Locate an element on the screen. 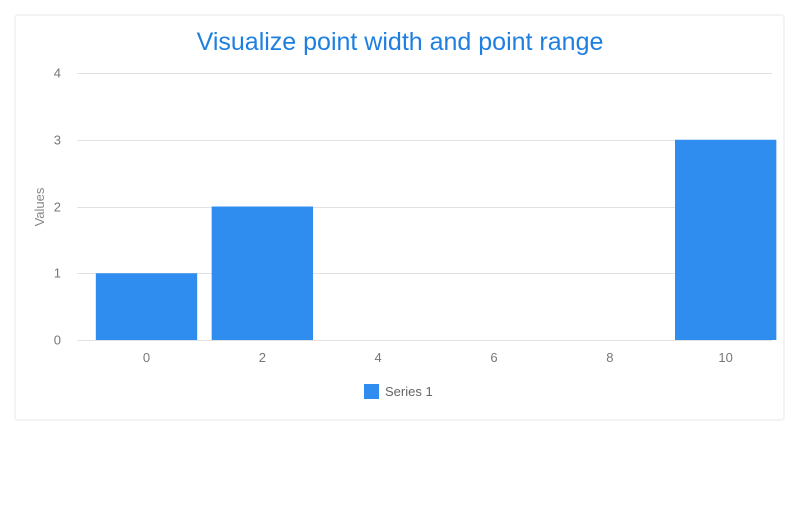  x-tick-label: 8 is located at coordinates (609, 357).